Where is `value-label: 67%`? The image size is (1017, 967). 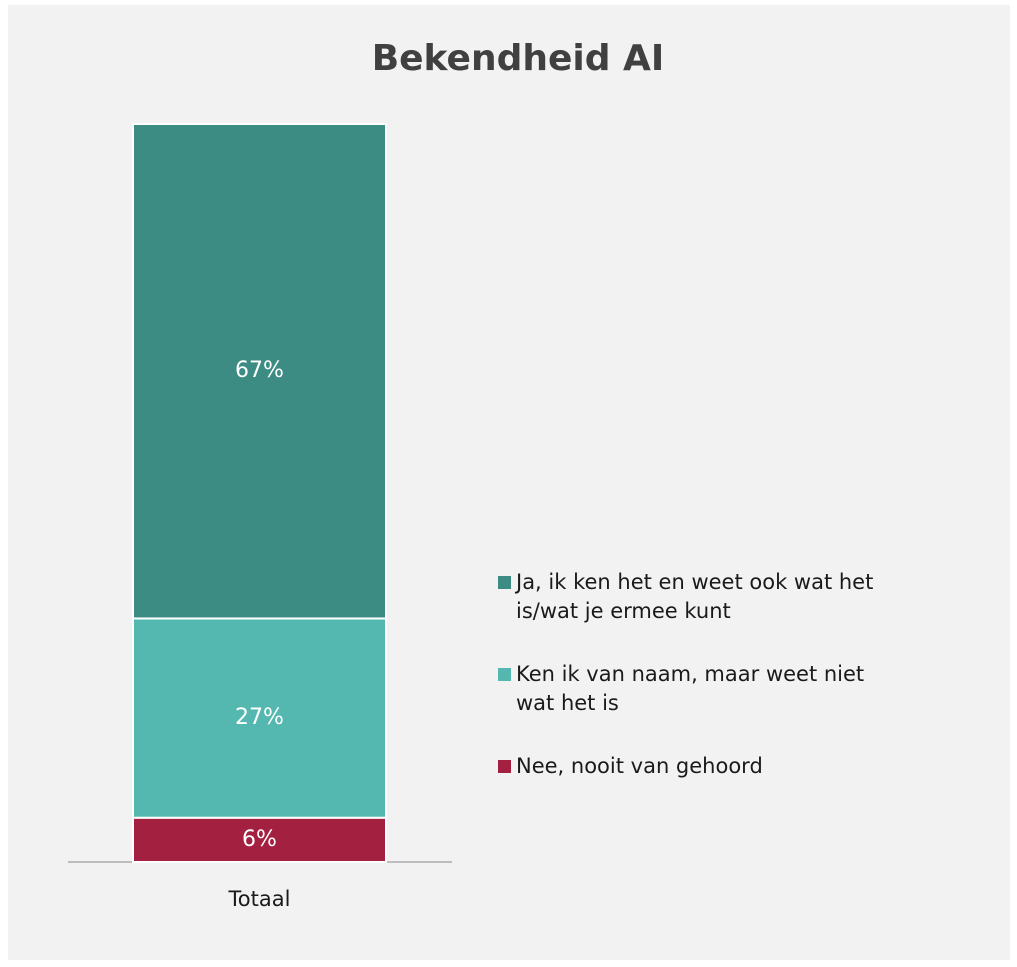
value-label: 67% is located at coordinates (259, 370).